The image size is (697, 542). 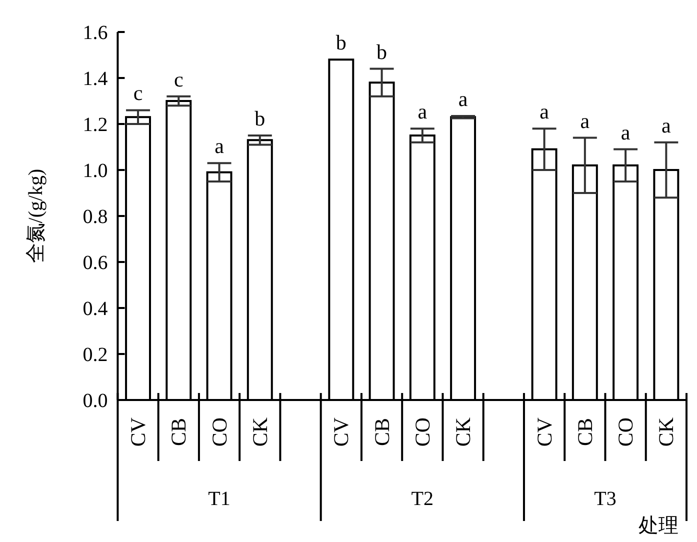 What do you see at coordinates (95, 125) in the screenshot?
I see `y-tick-label: 1.2` at bounding box center [95, 125].